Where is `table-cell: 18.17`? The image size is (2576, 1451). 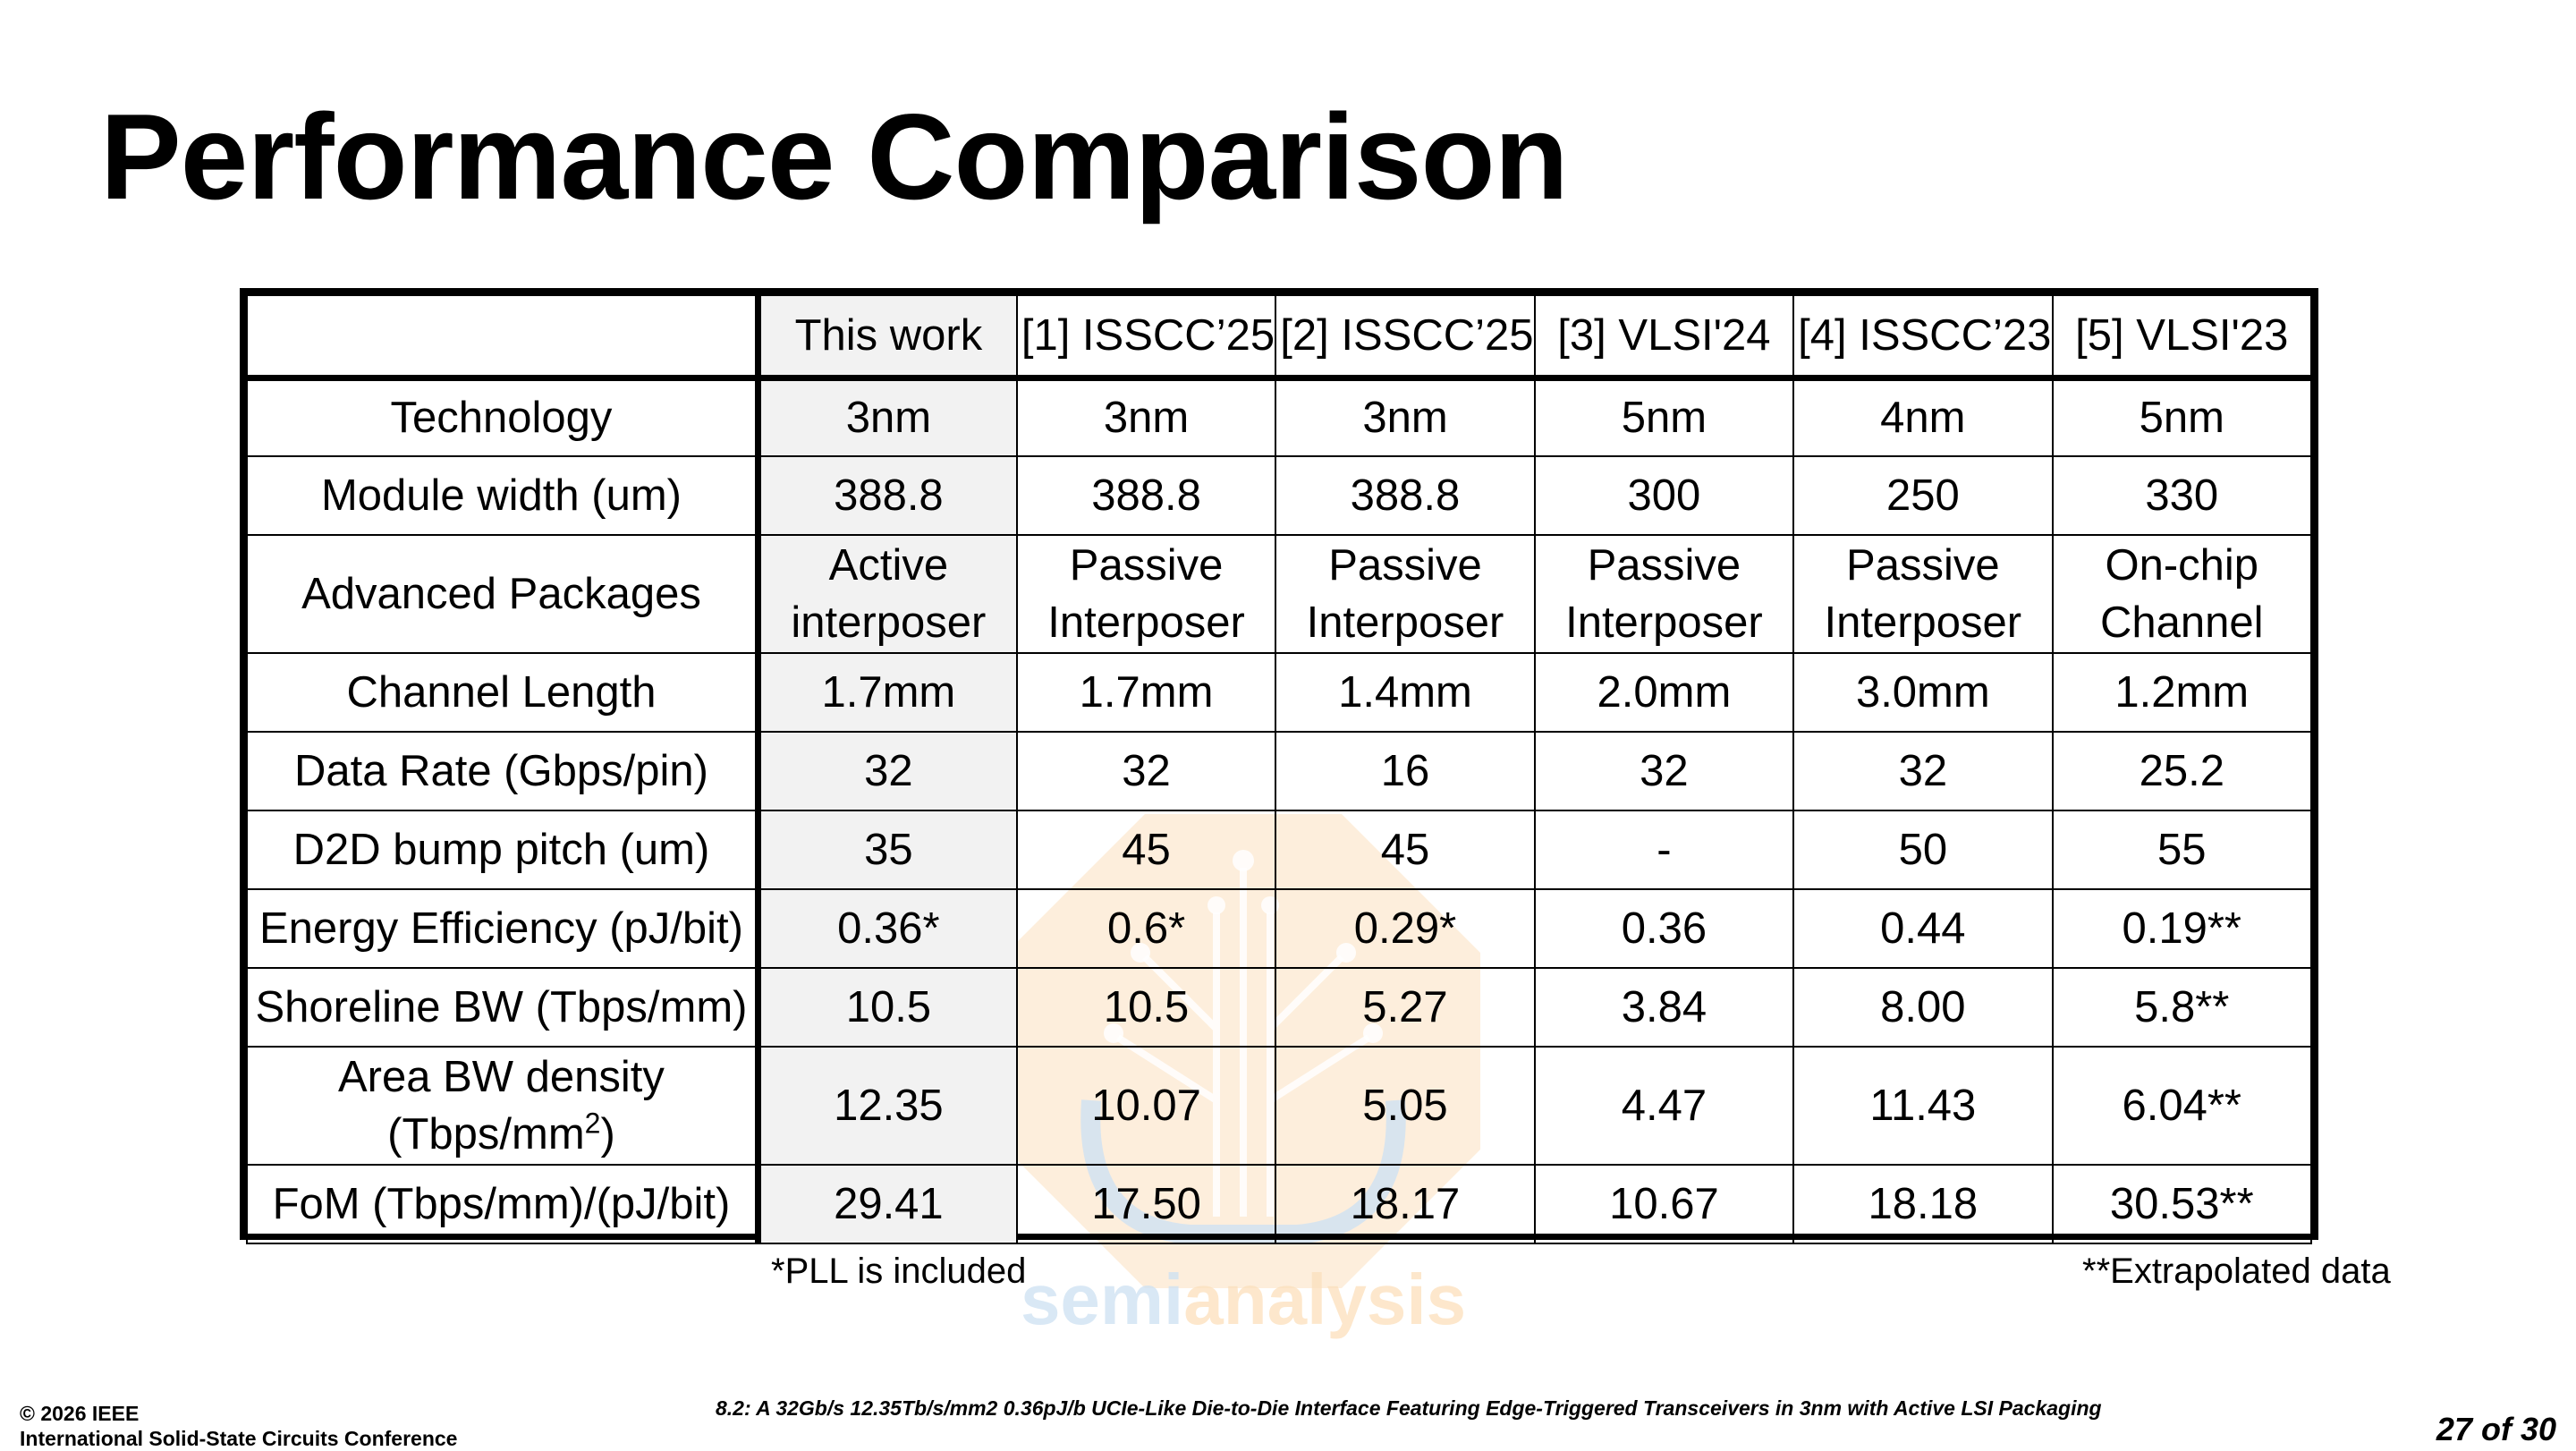
table-cell: 18.17 is located at coordinates (1405, 1204).